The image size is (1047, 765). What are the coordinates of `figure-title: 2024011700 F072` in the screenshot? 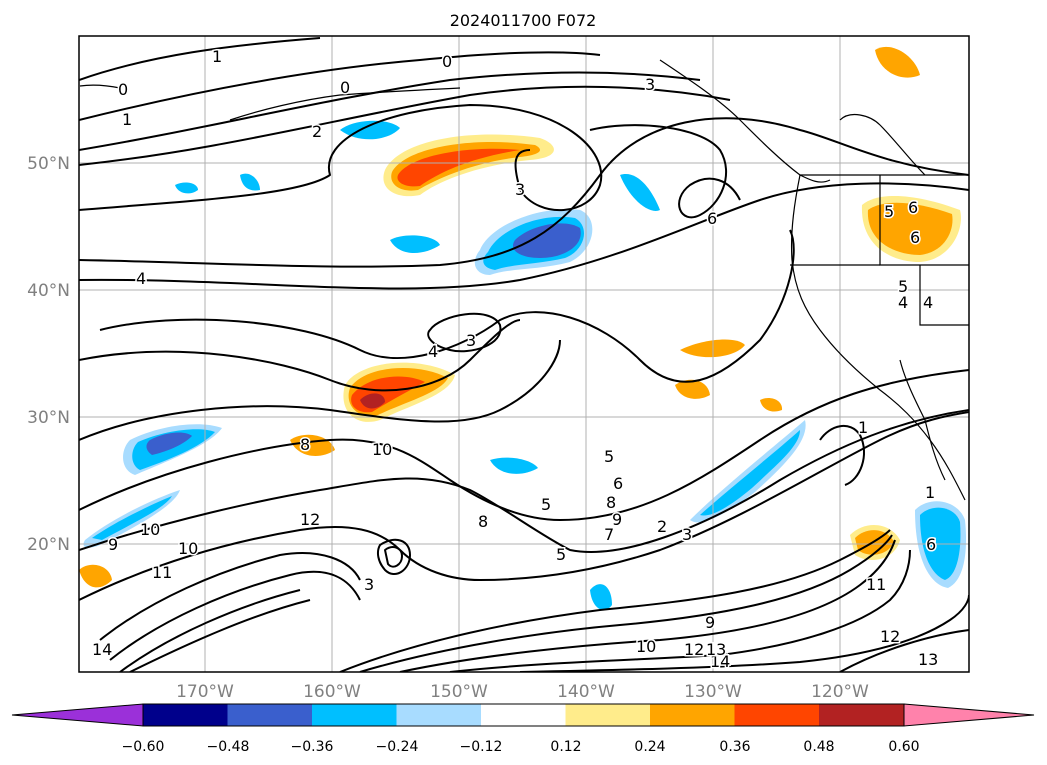 It's located at (523, 20).